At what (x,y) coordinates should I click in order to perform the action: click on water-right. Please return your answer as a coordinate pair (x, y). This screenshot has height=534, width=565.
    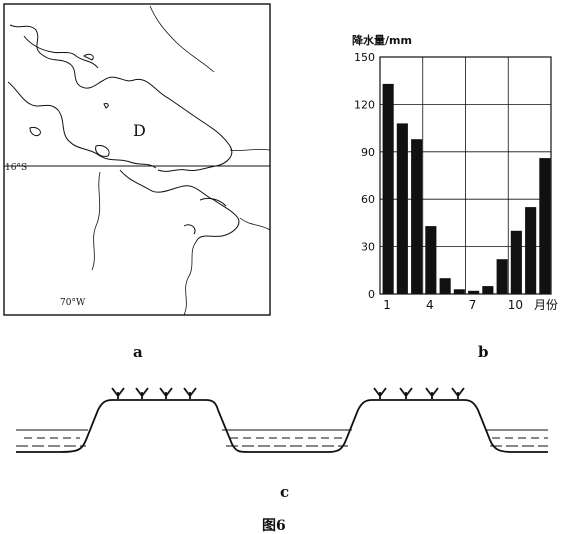
    Looking at the image, I should click on (517, 438).